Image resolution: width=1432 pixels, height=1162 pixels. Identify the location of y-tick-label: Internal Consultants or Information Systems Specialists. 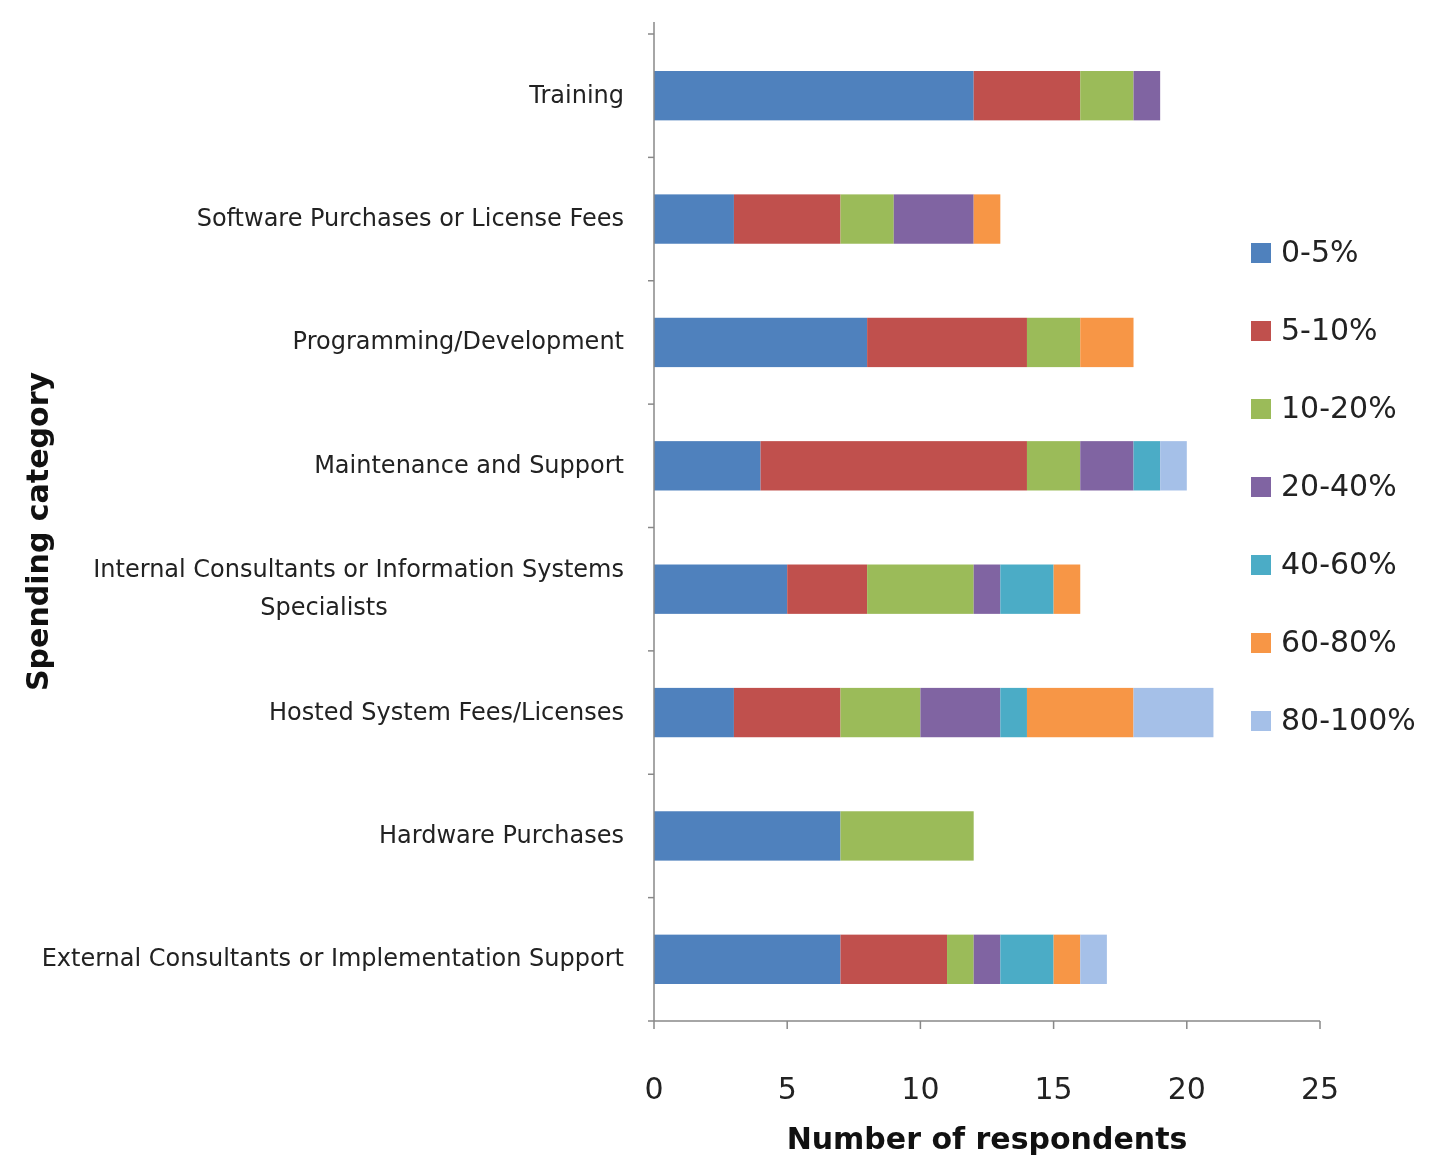
(358, 588).